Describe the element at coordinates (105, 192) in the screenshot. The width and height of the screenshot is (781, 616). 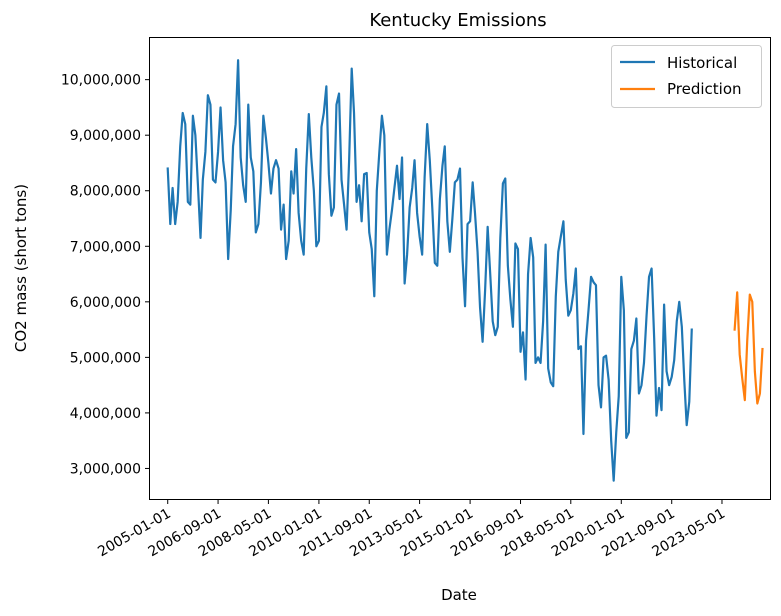
I see `y-tick-label: 8,000,000` at that location.